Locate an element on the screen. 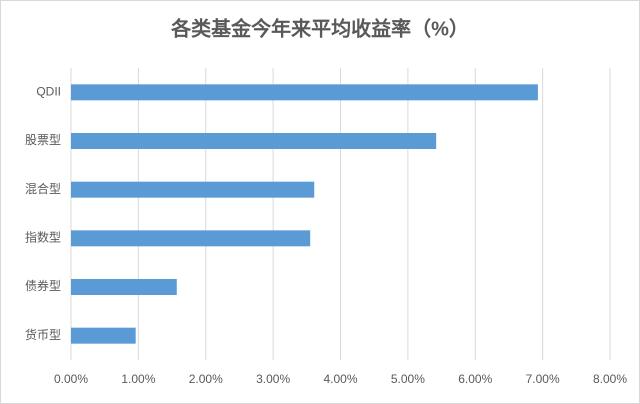  x-tick-label: 7.00% is located at coordinates (543, 379).